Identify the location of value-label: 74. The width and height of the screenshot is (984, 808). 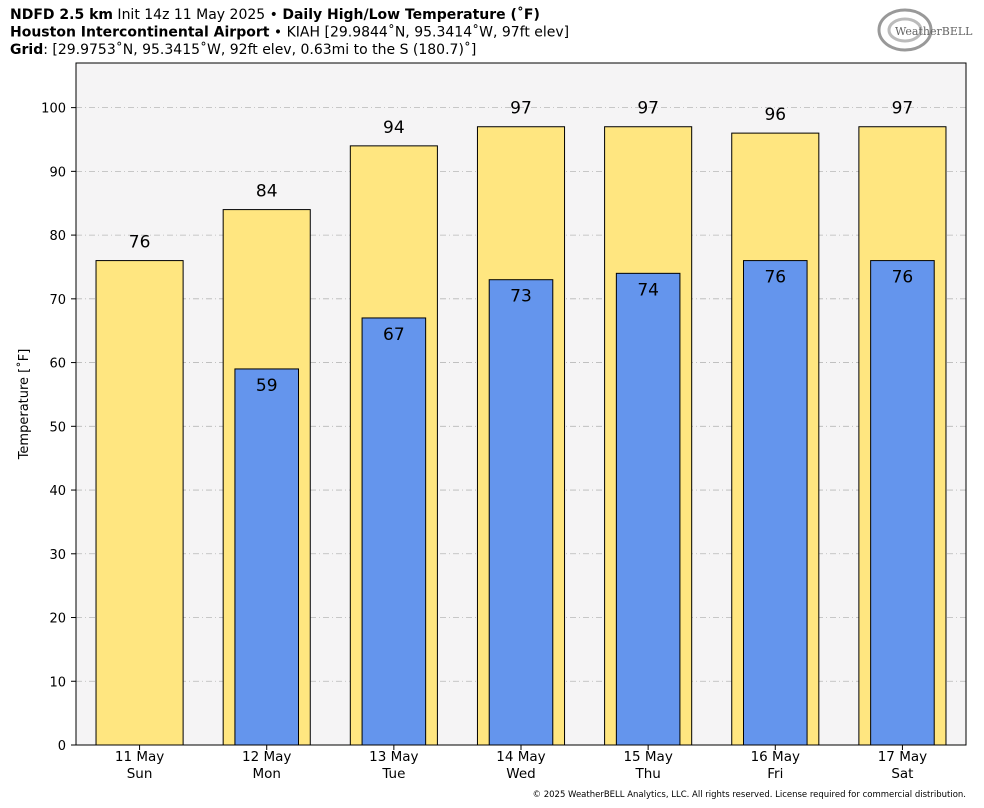
(648, 290).